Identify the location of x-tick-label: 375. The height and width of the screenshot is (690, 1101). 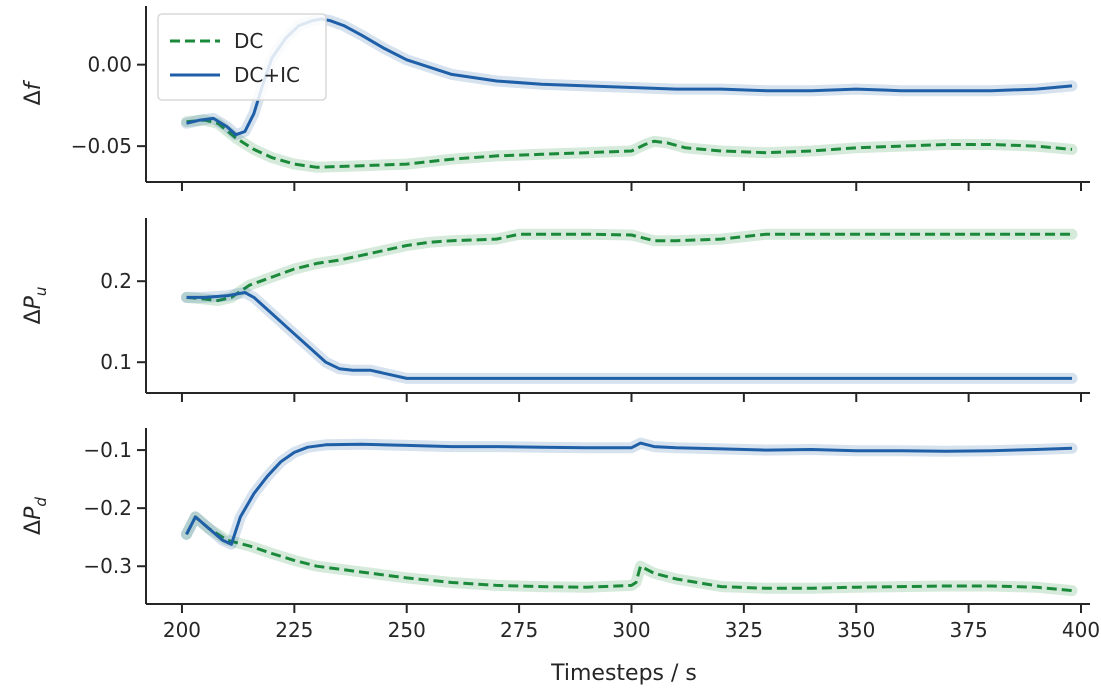
(969, 630).